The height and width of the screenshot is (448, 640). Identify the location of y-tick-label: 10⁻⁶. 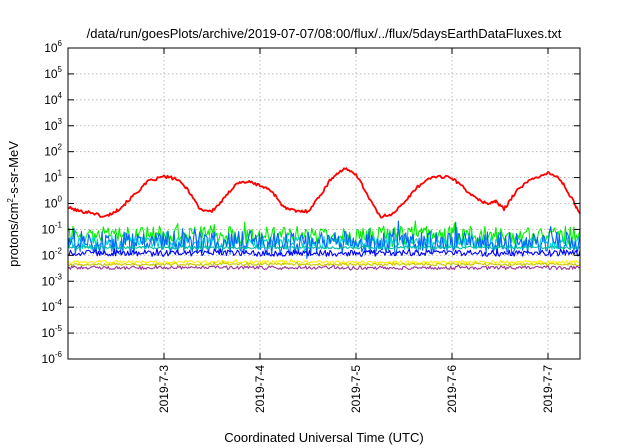
(52, 358).